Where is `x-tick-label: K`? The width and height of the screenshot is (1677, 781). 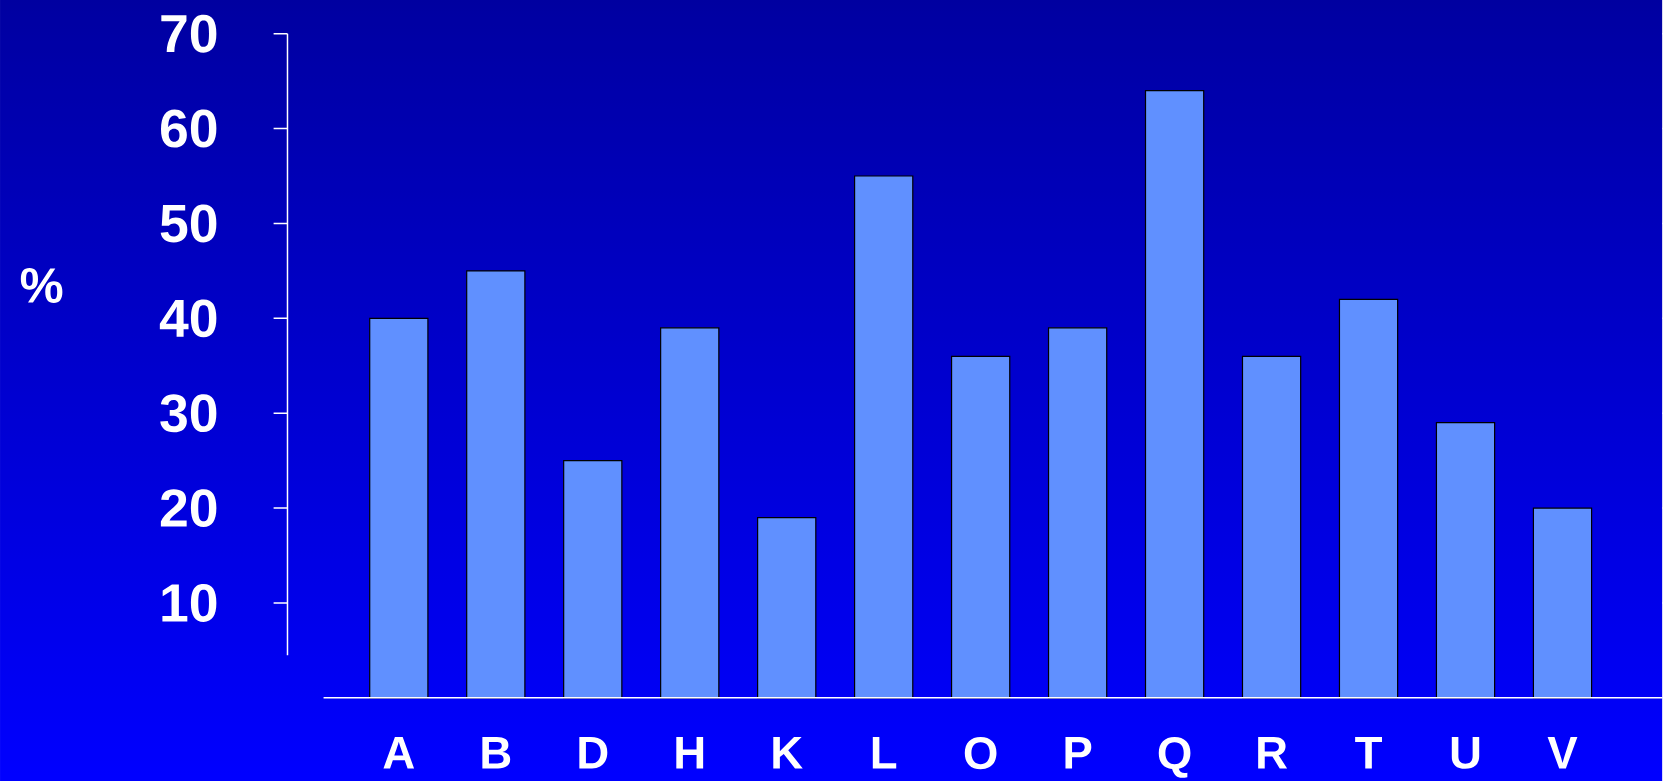
x-tick-label: K is located at coordinates (788, 752).